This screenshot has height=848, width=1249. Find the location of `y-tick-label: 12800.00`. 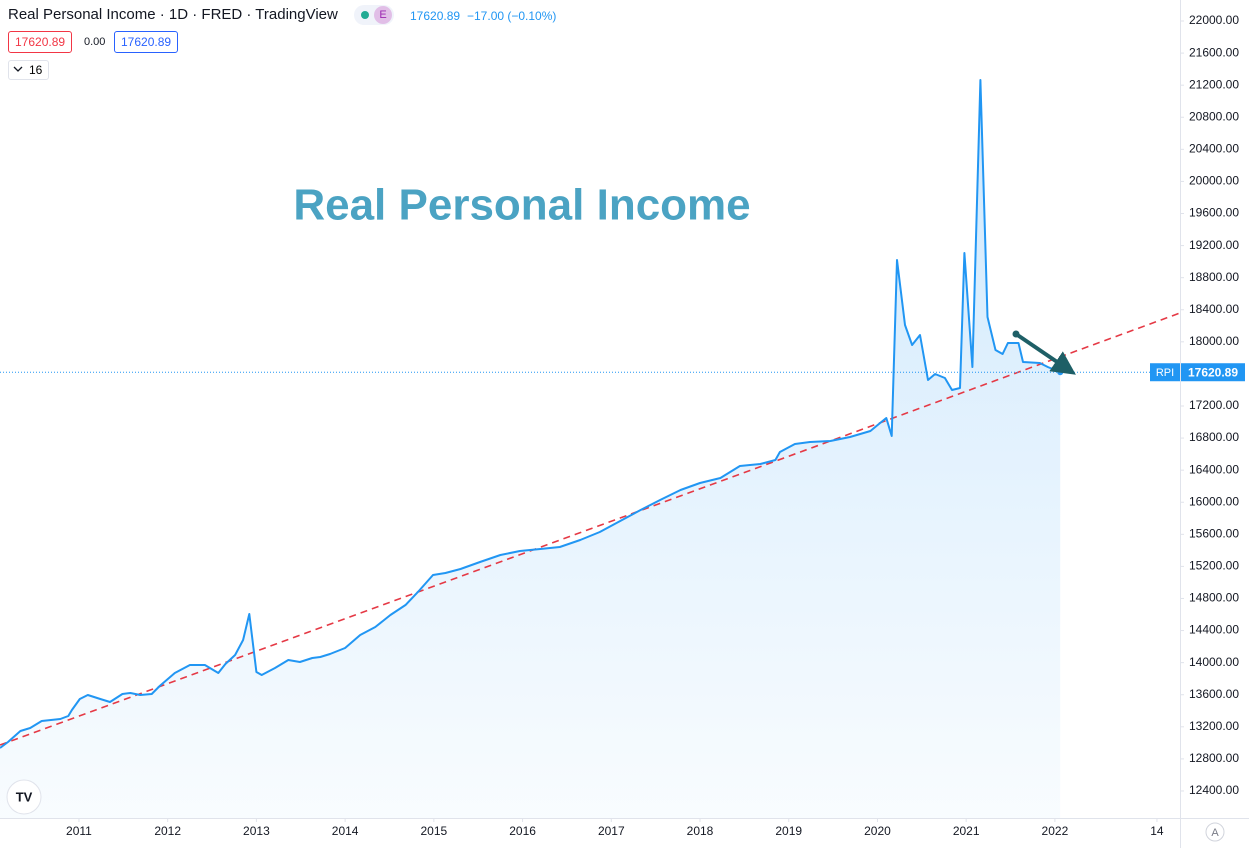

y-tick-label: 12800.00 is located at coordinates (1214, 758).